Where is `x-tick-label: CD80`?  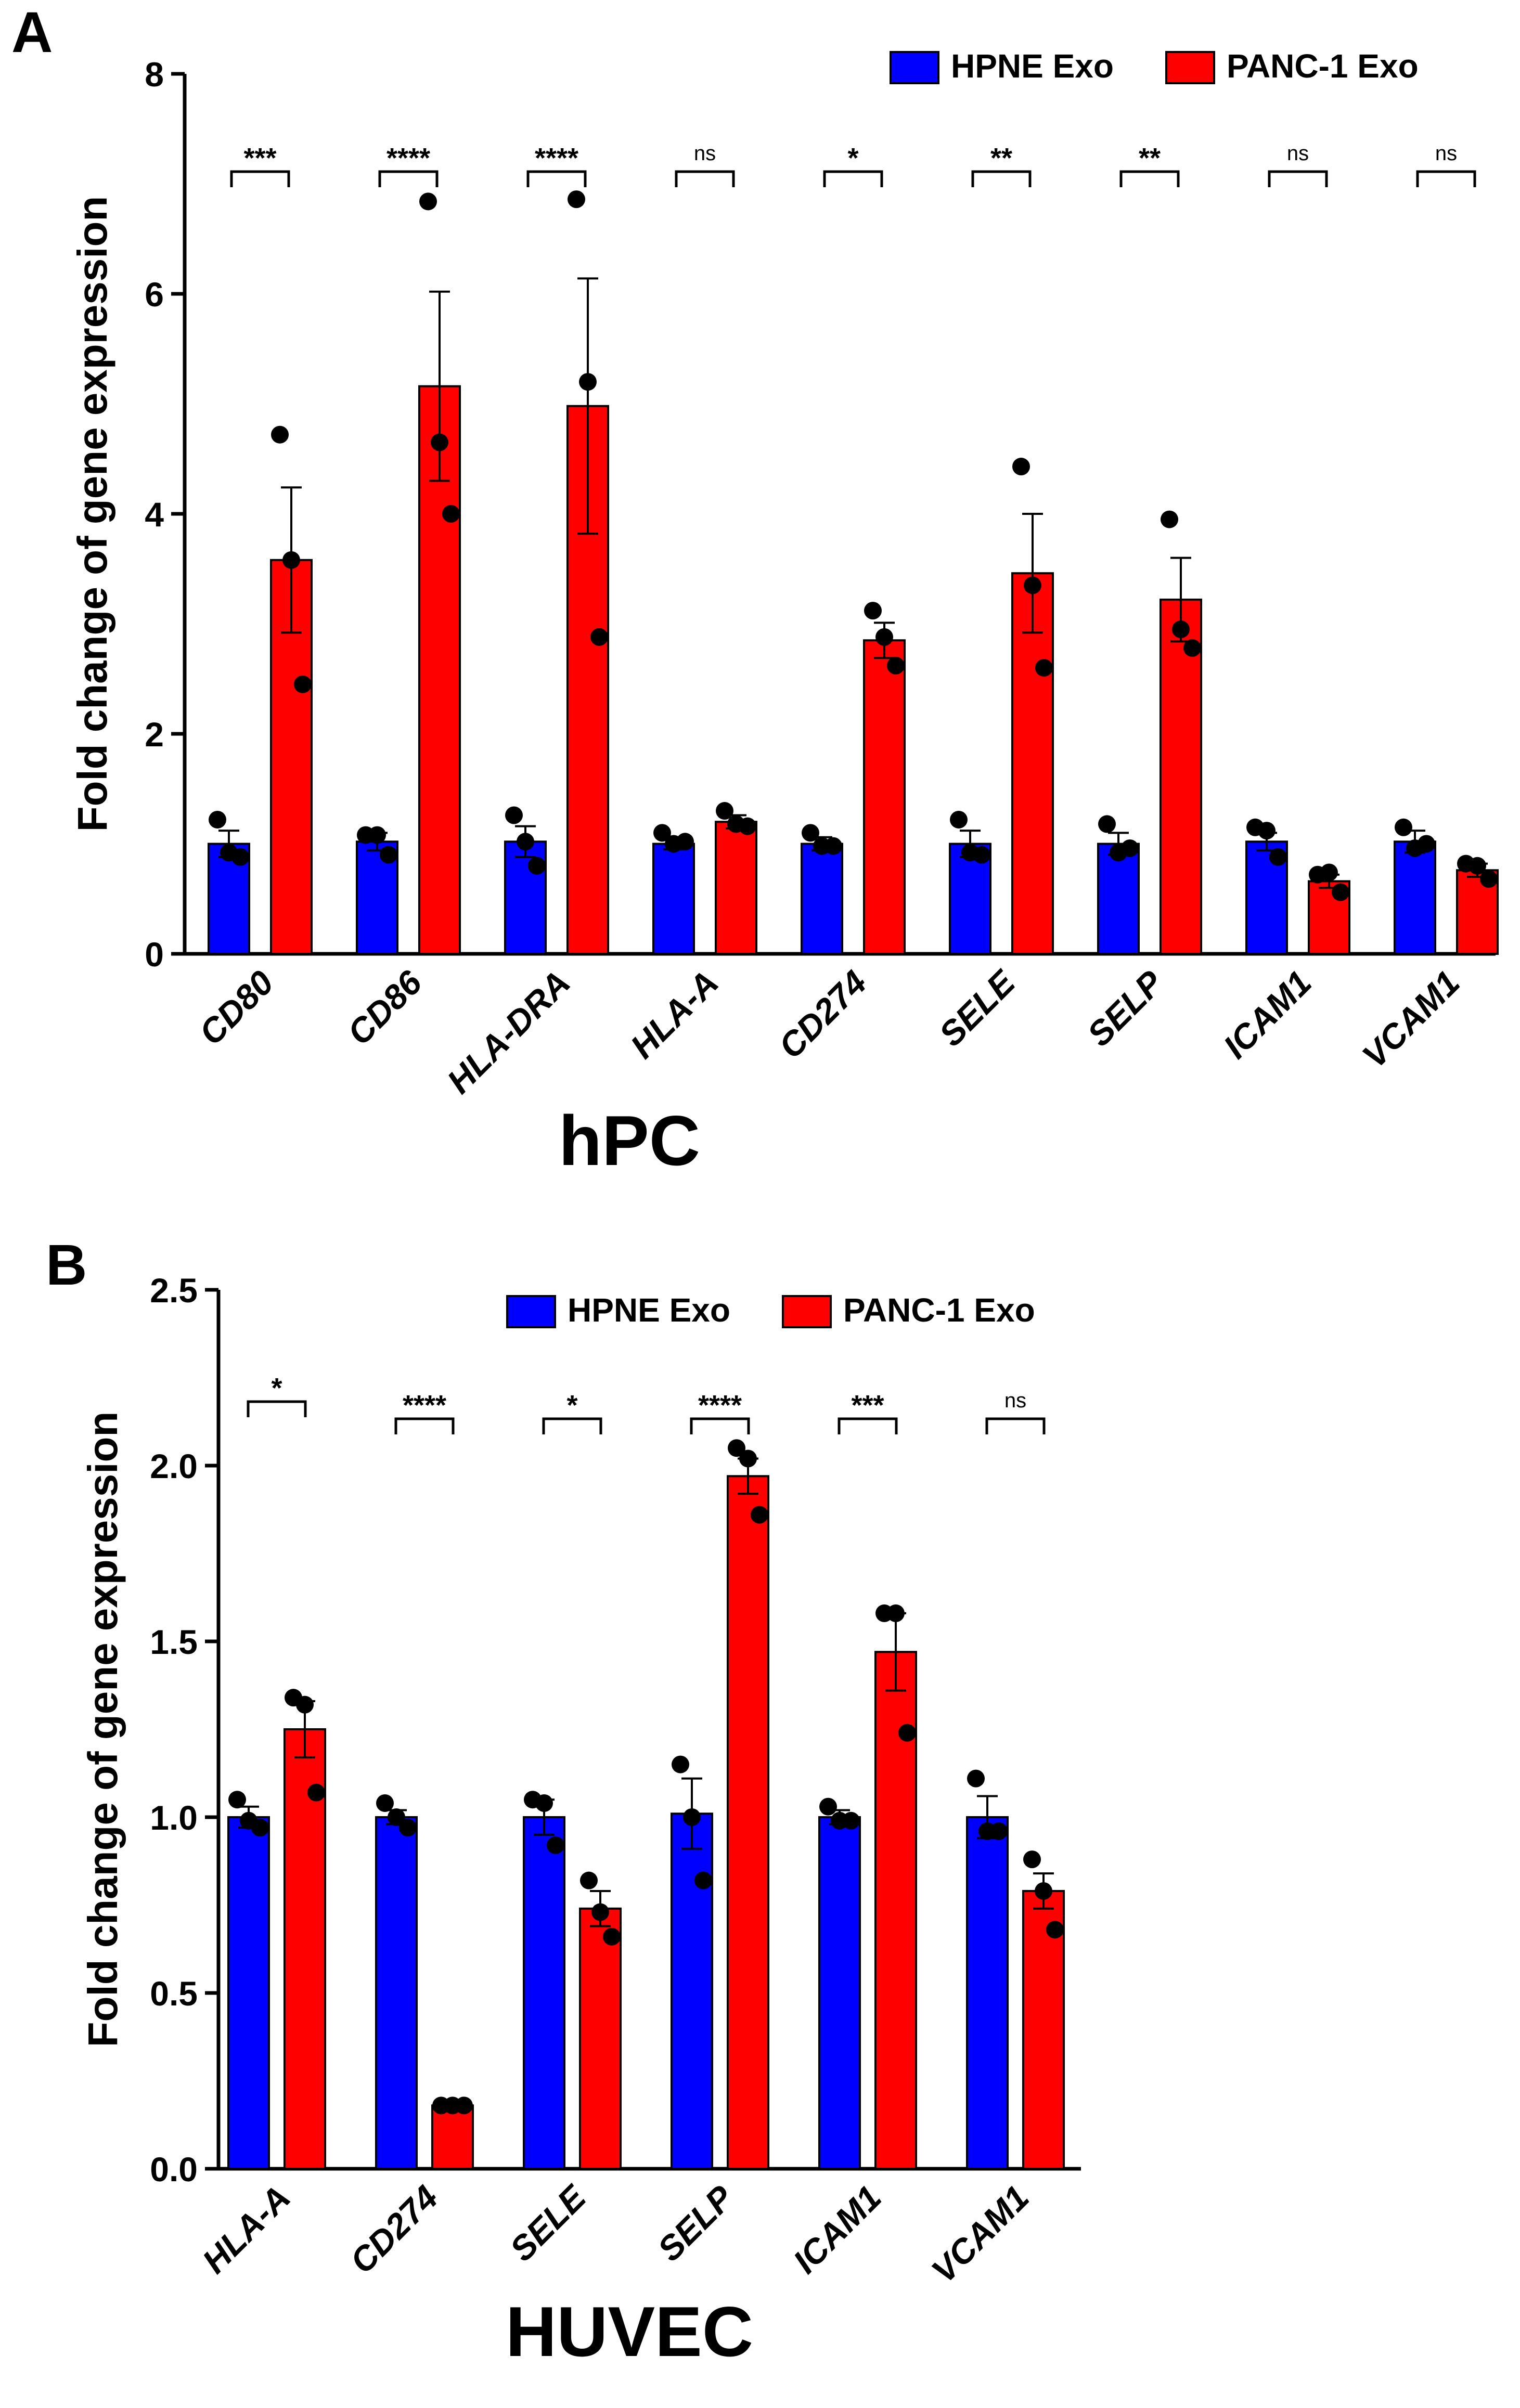 x-tick-label: CD80 is located at coordinates (236, 1007).